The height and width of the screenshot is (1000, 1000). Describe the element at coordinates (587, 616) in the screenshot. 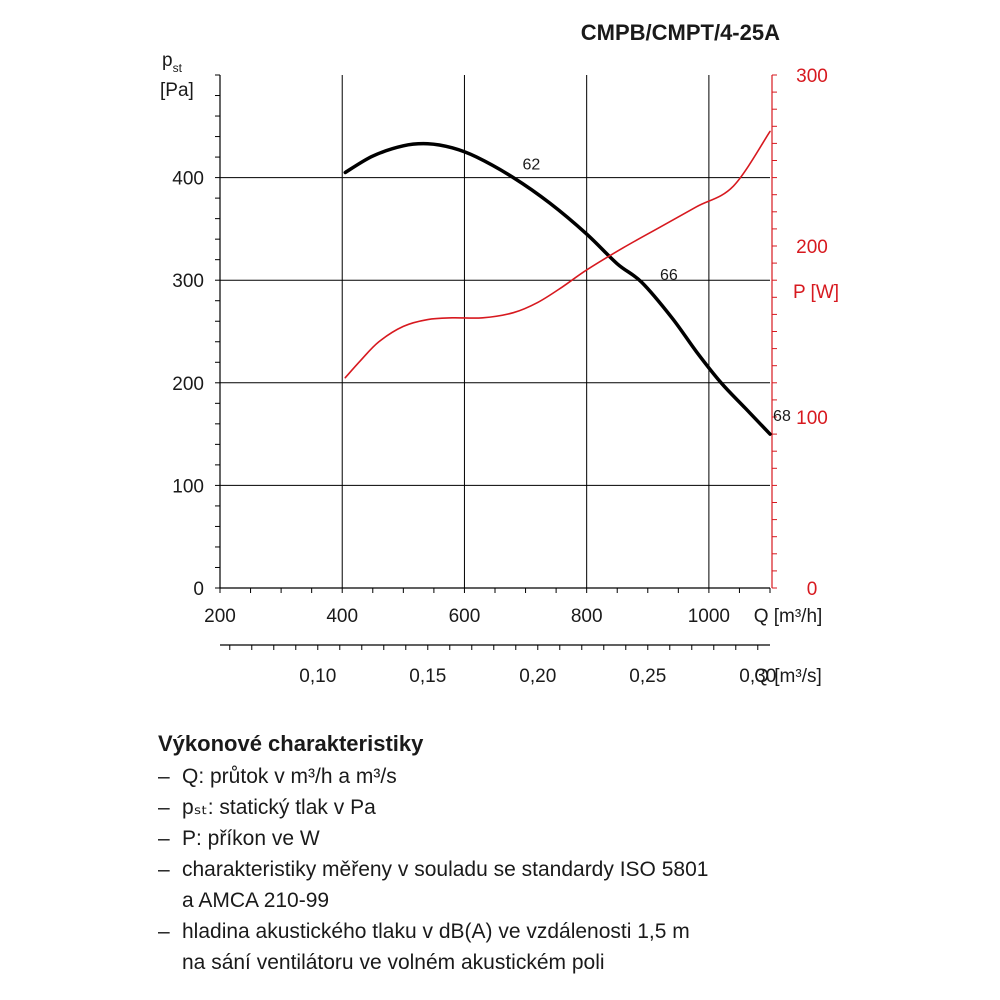

I see `x-tick-label: 800` at that location.